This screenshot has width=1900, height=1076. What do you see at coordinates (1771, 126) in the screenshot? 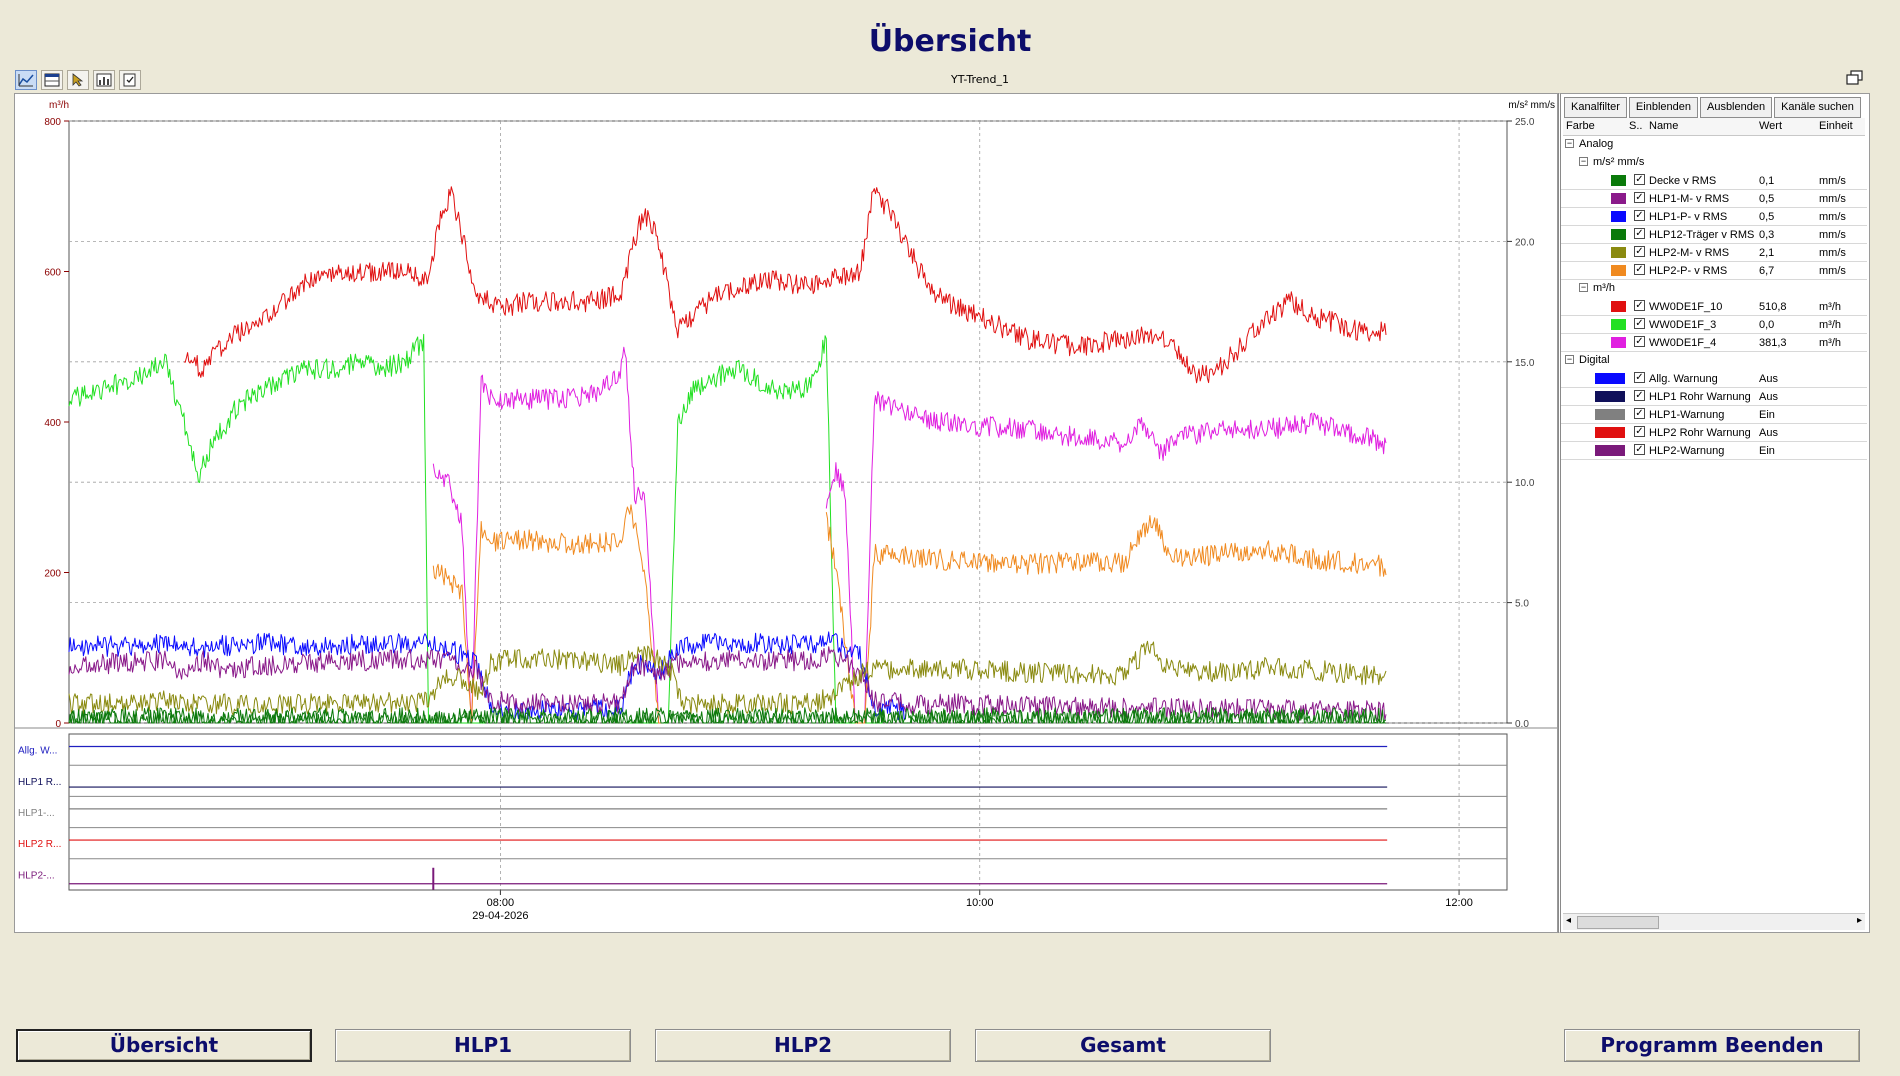
I see `col-wert: Wert` at bounding box center [1771, 126].